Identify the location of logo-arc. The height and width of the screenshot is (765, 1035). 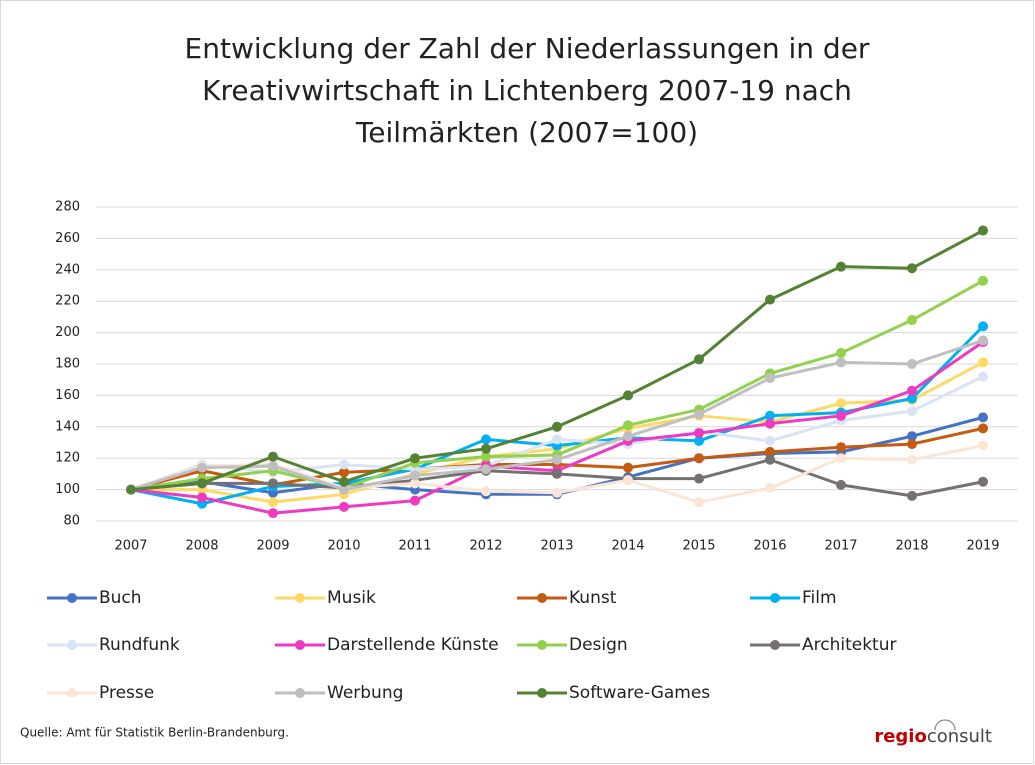
(945, 725).